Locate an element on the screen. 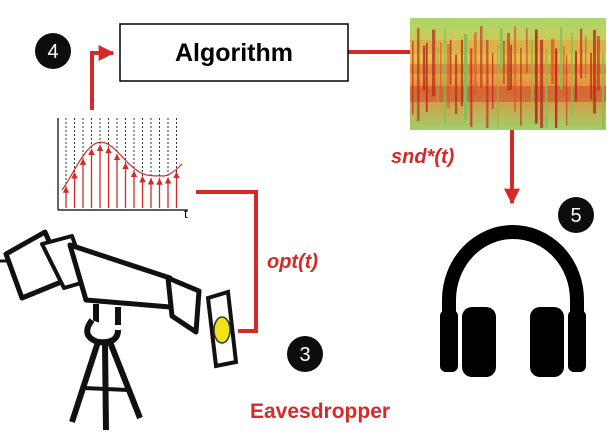 This screenshot has width=614, height=438. signal-curve is located at coordinates (122, 166).